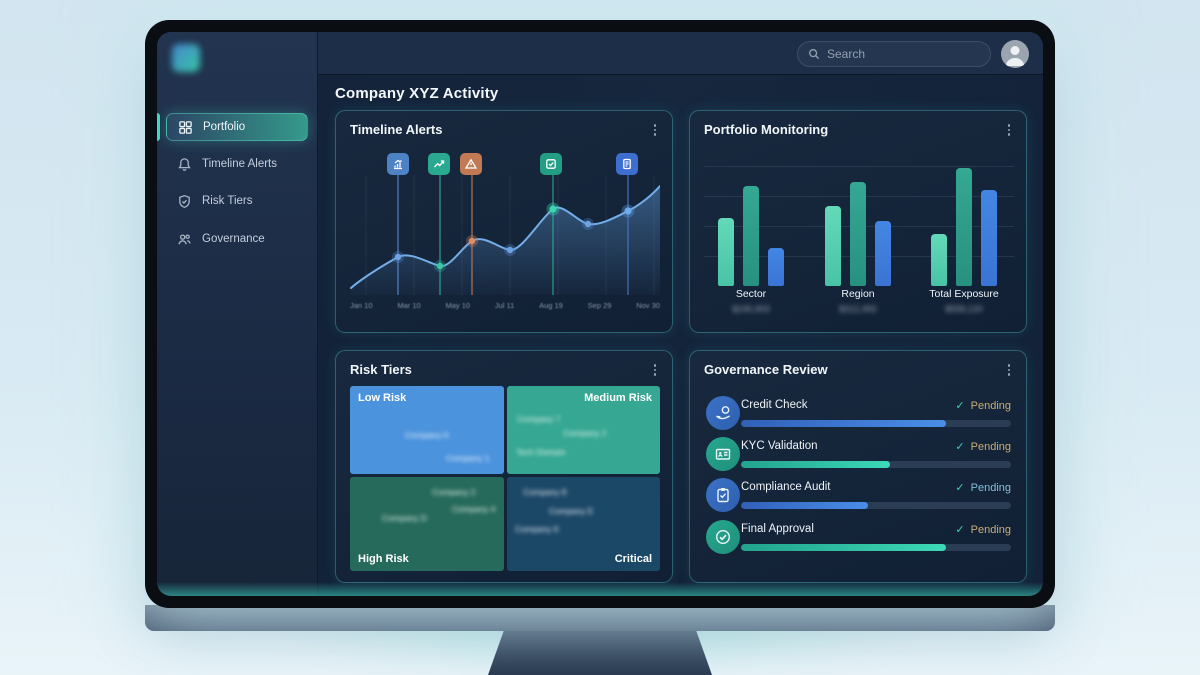 Image resolution: width=1200 pixels, height=675 pixels. I want to click on group-value-blurred: $312,450, so click(858, 309).